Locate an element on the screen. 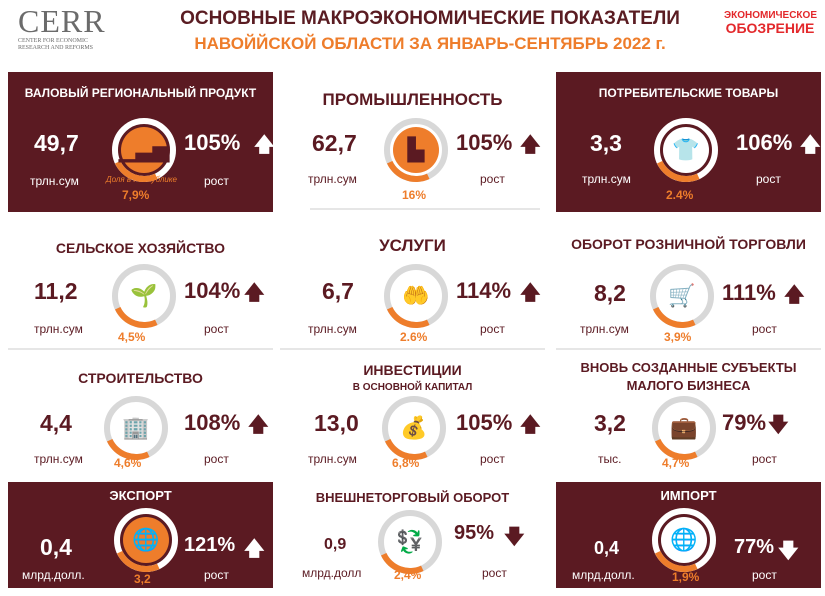 The height and width of the screenshot is (596, 825). card-value: 49,7 is located at coordinates (56, 143).